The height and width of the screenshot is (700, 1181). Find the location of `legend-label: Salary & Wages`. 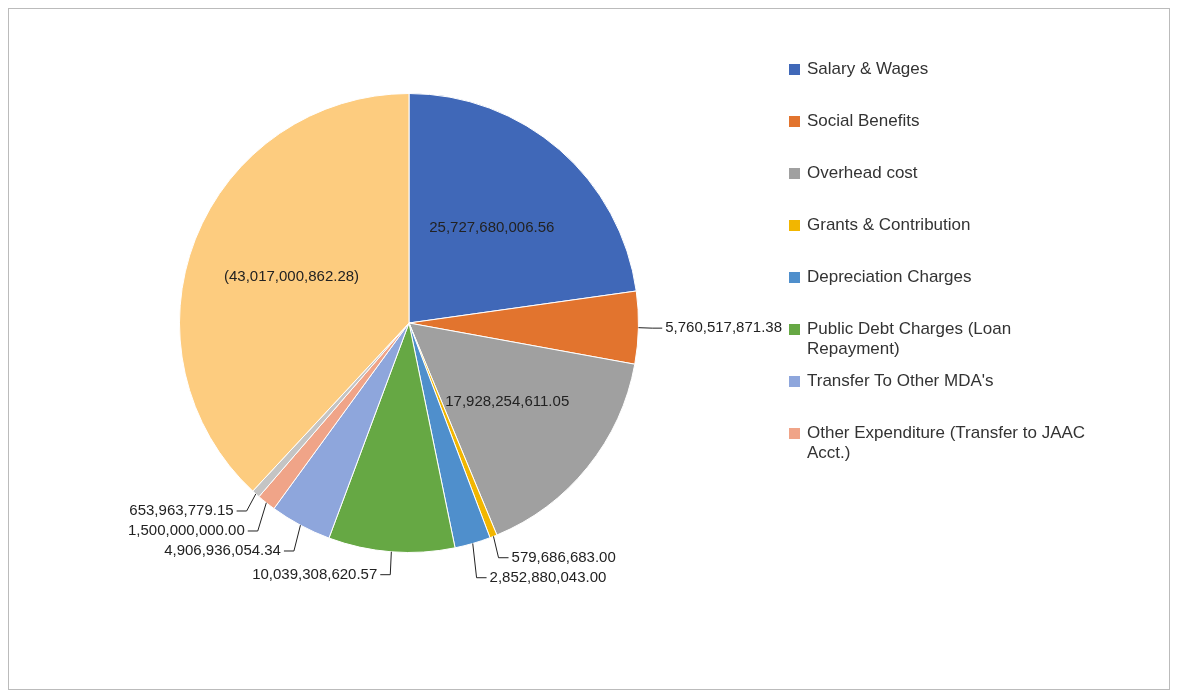

legend-label: Salary & Wages is located at coordinates (868, 69).